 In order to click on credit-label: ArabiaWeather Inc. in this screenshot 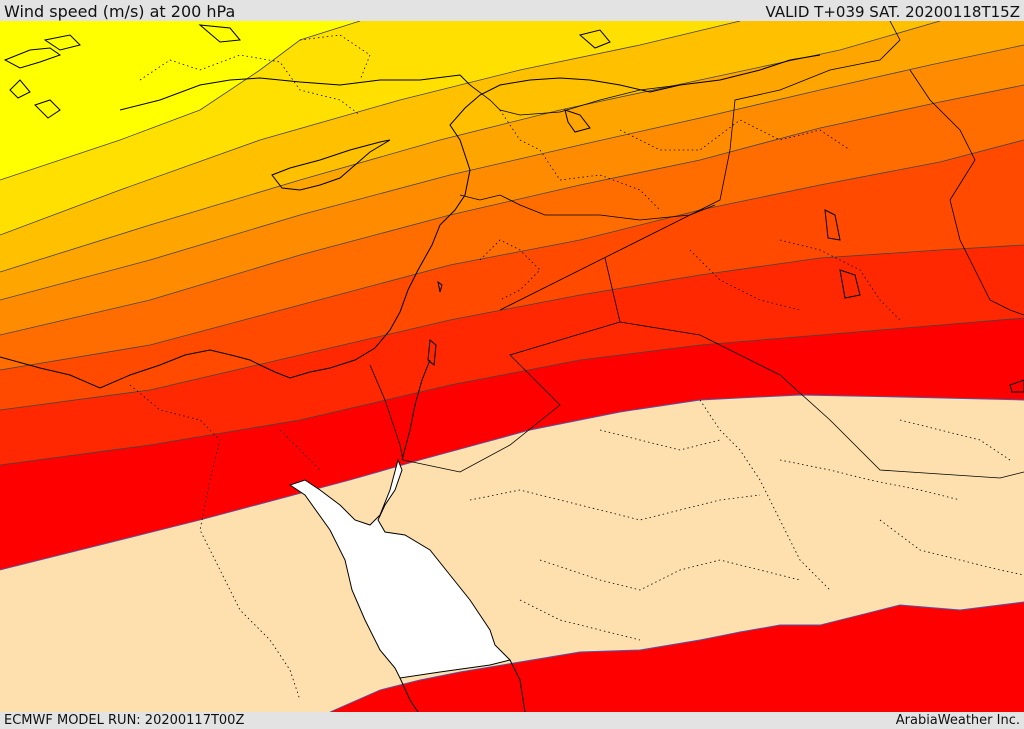, I will do `click(957, 720)`.